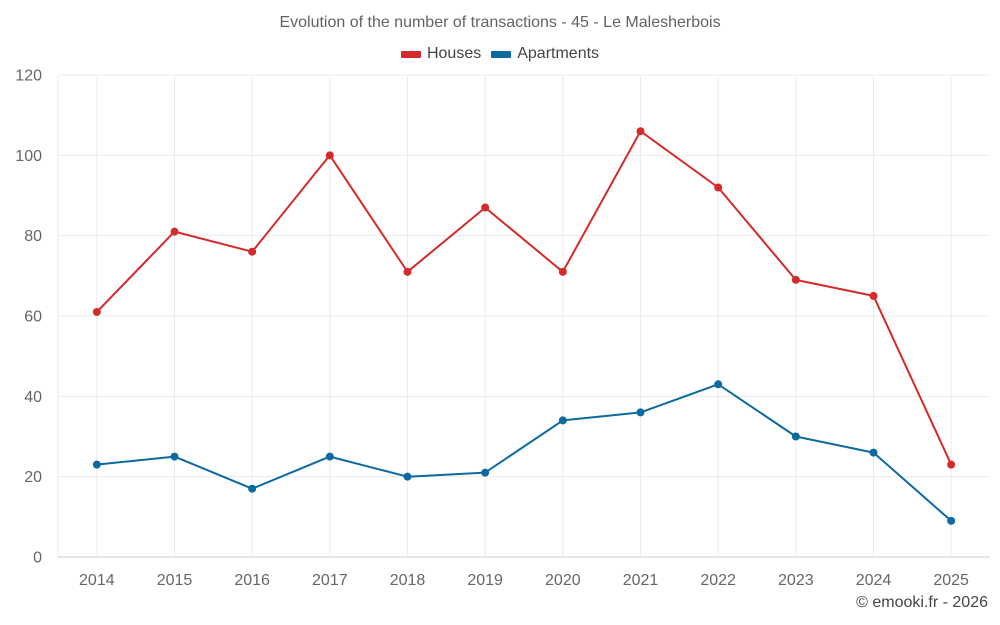 The width and height of the screenshot is (1000, 625). Describe the element at coordinates (175, 580) in the screenshot. I see `x-tick-label-2015: 2015` at that location.